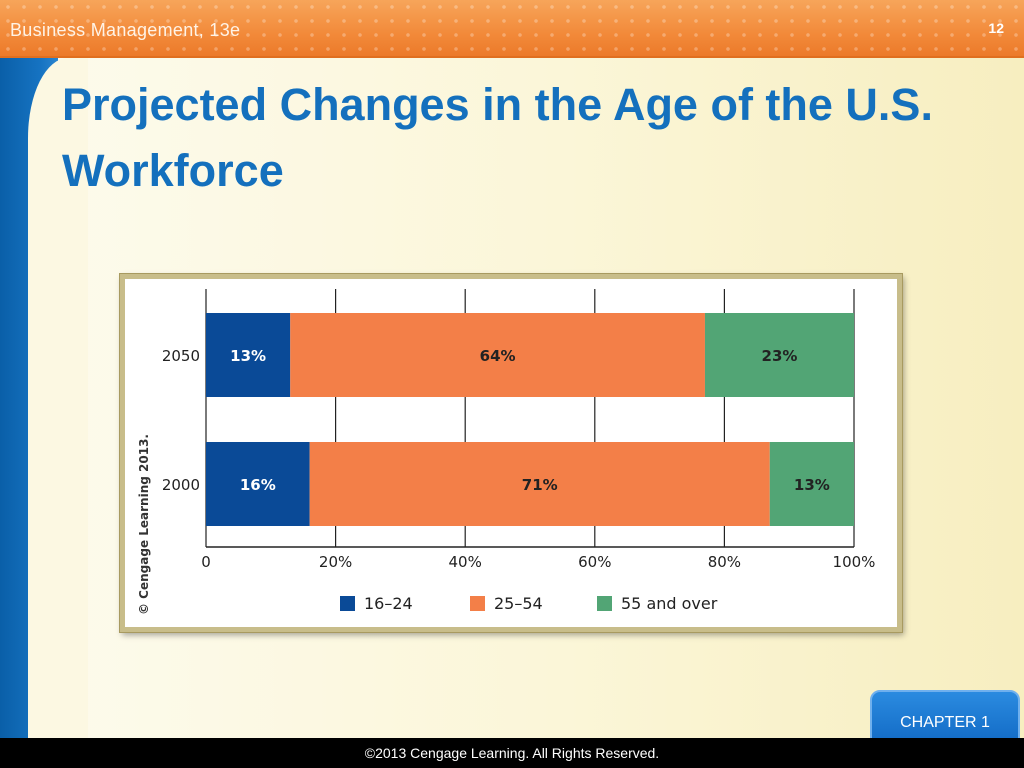  I want to click on x-tick-label: 40%, so click(465, 562).